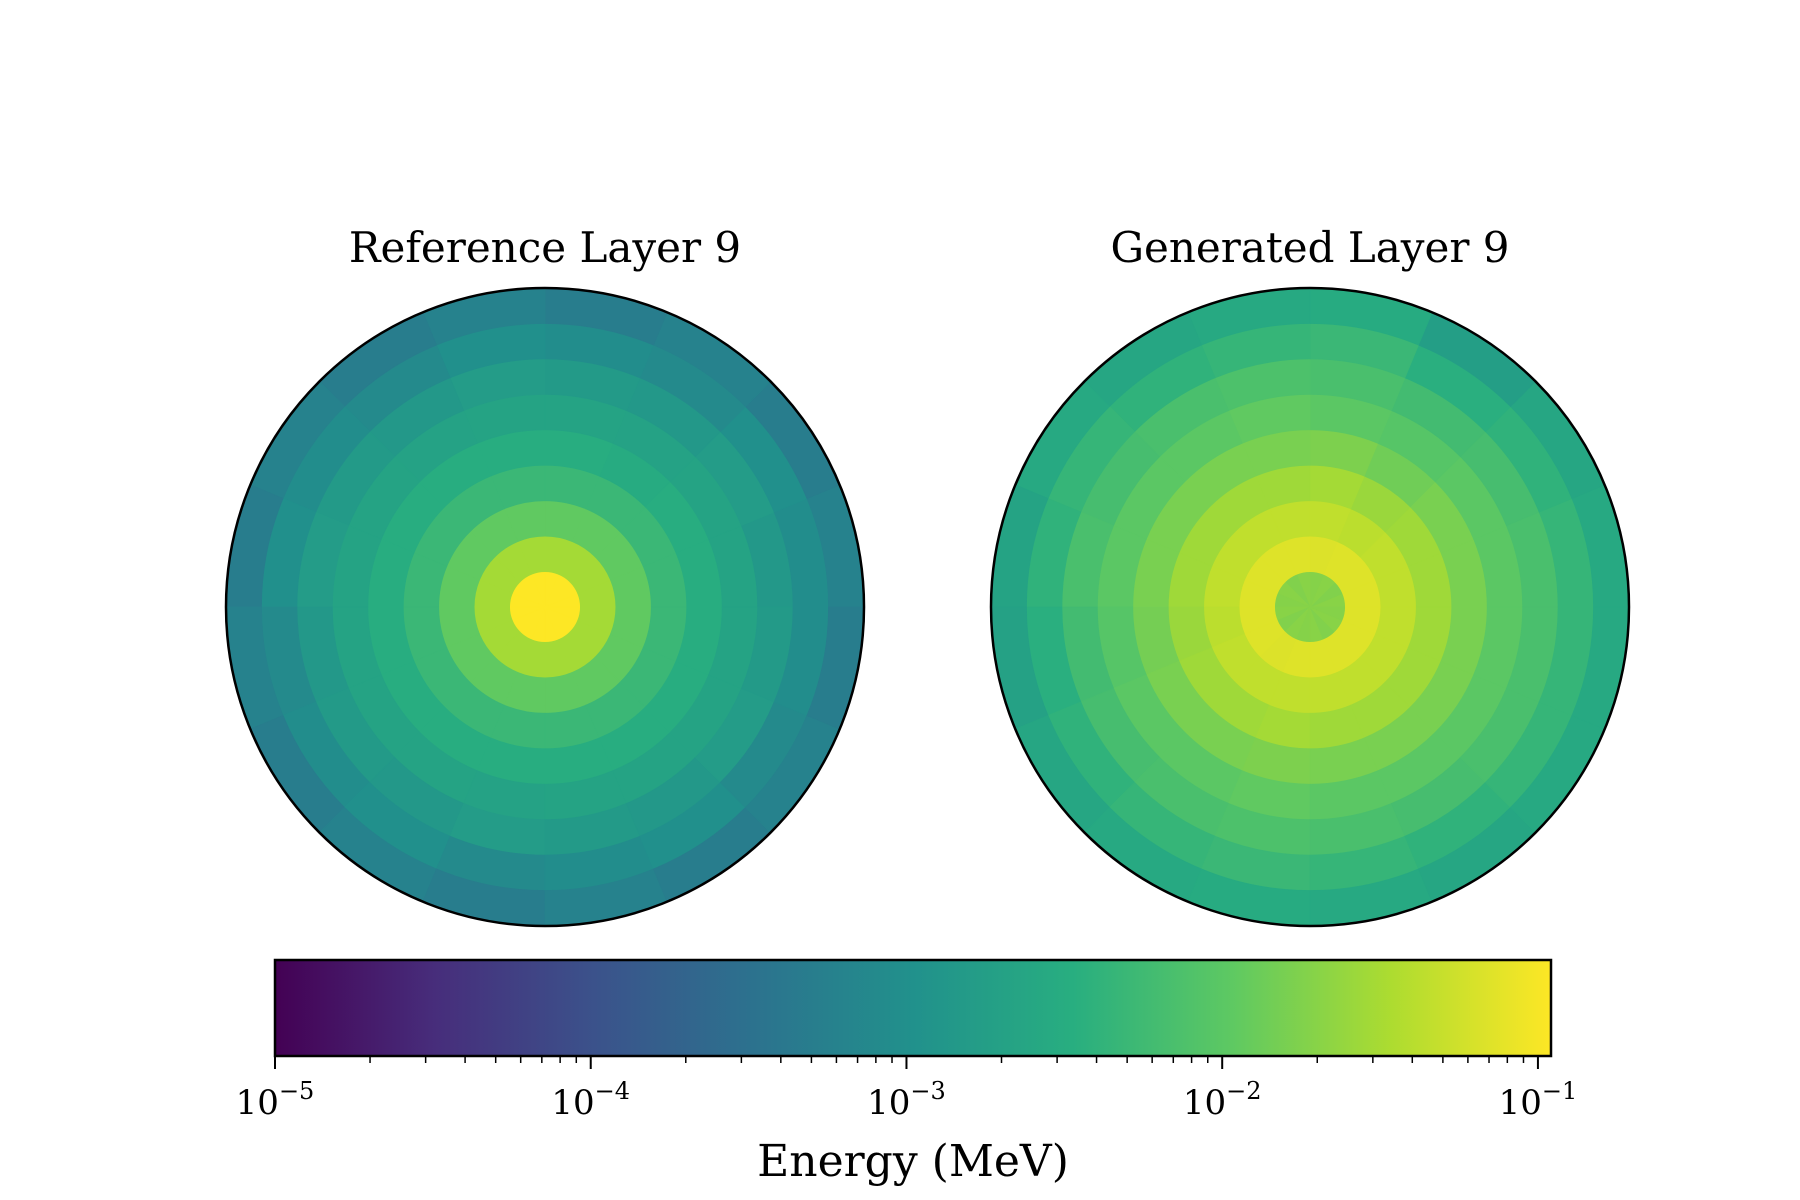 The height and width of the screenshot is (1200, 1800). I want to click on panel-title-generated: Generated Layer 9, so click(1309, 247).